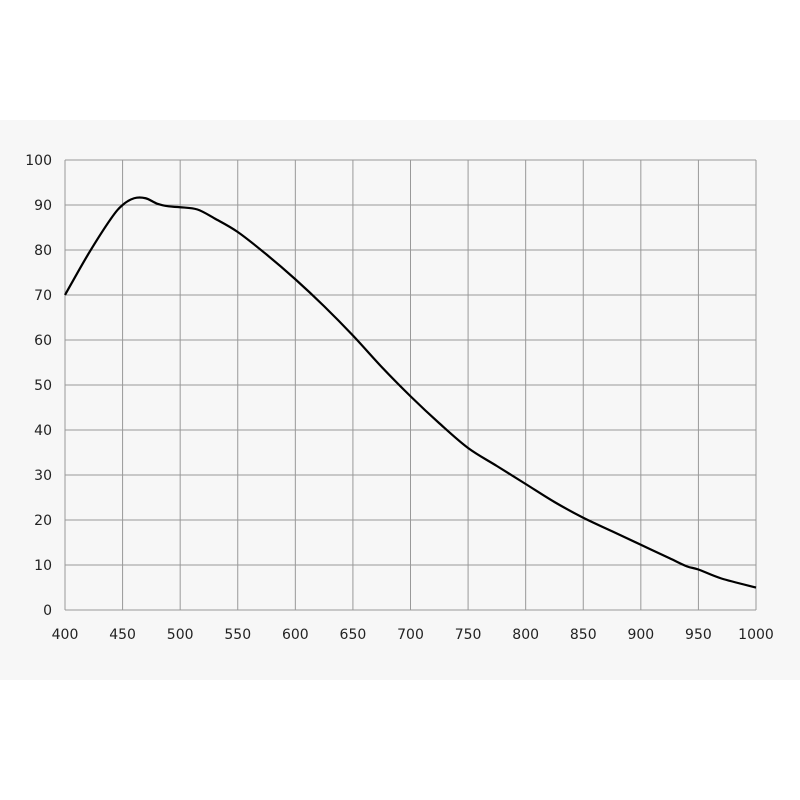 Image resolution: width=800 pixels, height=800 pixels. Describe the element at coordinates (468, 635) in the screenshot. I see `x-tick-label: 750` at that location.